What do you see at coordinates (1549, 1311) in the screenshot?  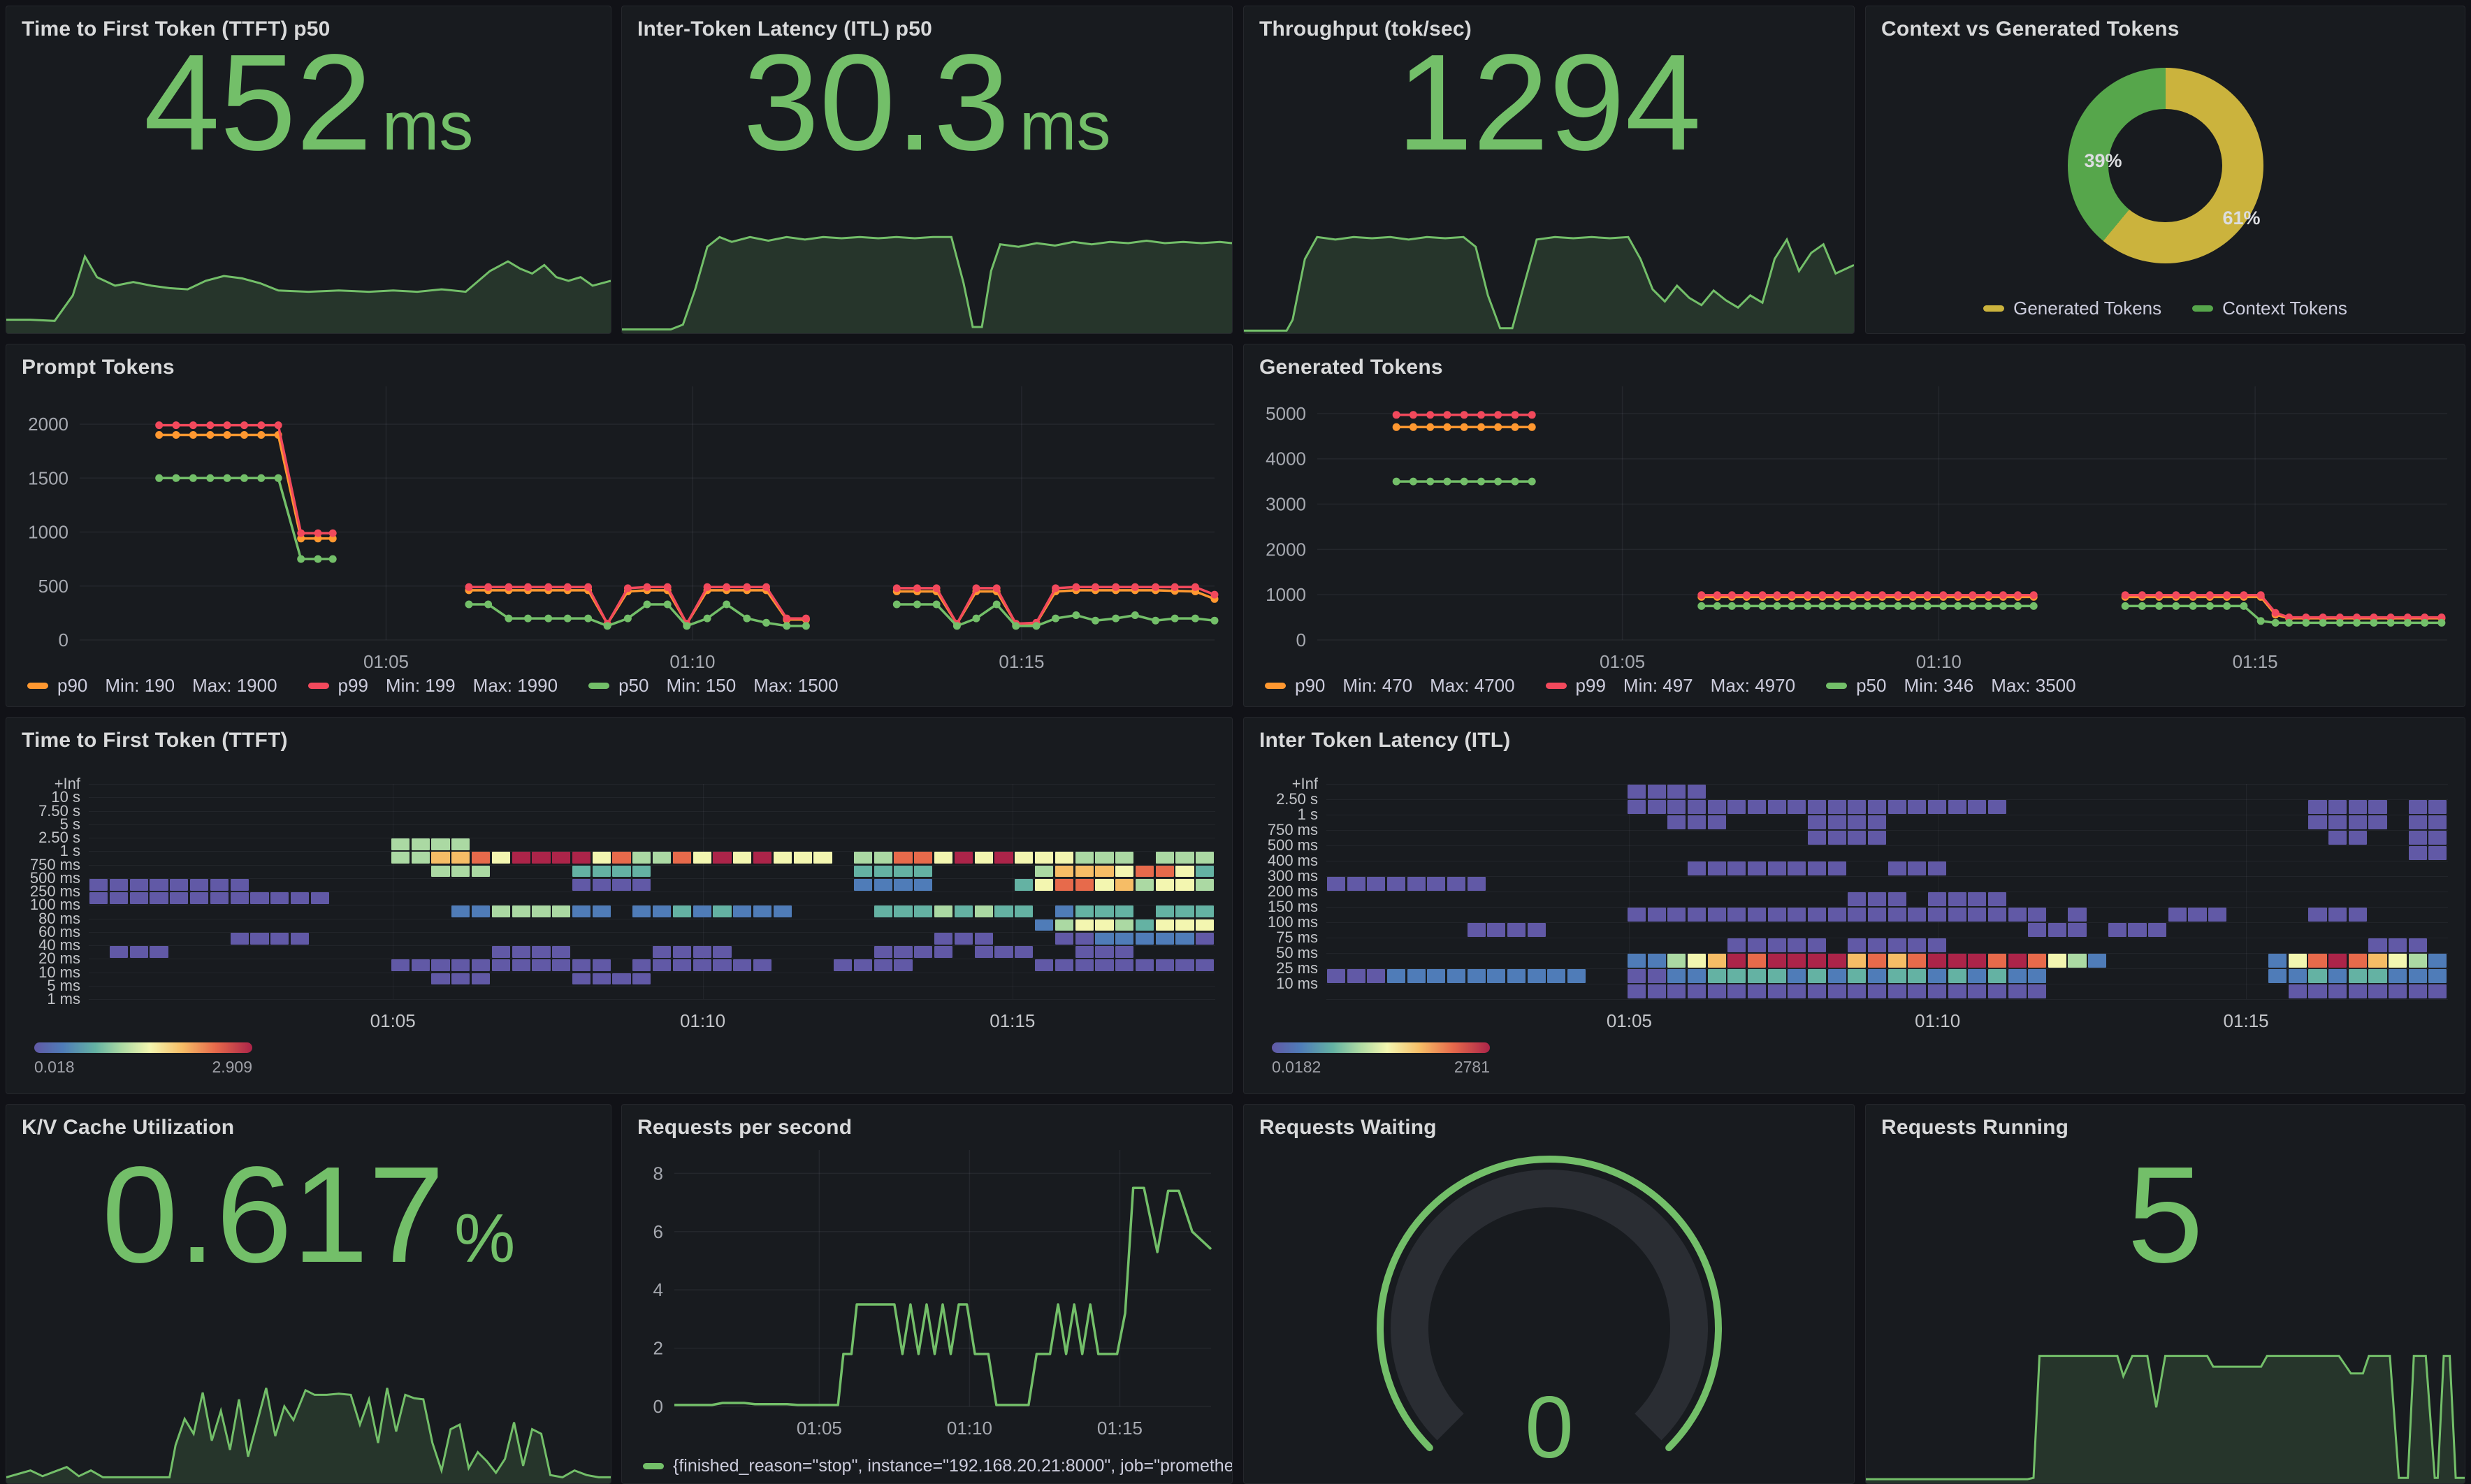 I see `requests-waiting-gauge: 0` at bounding box center [1549, 1311].